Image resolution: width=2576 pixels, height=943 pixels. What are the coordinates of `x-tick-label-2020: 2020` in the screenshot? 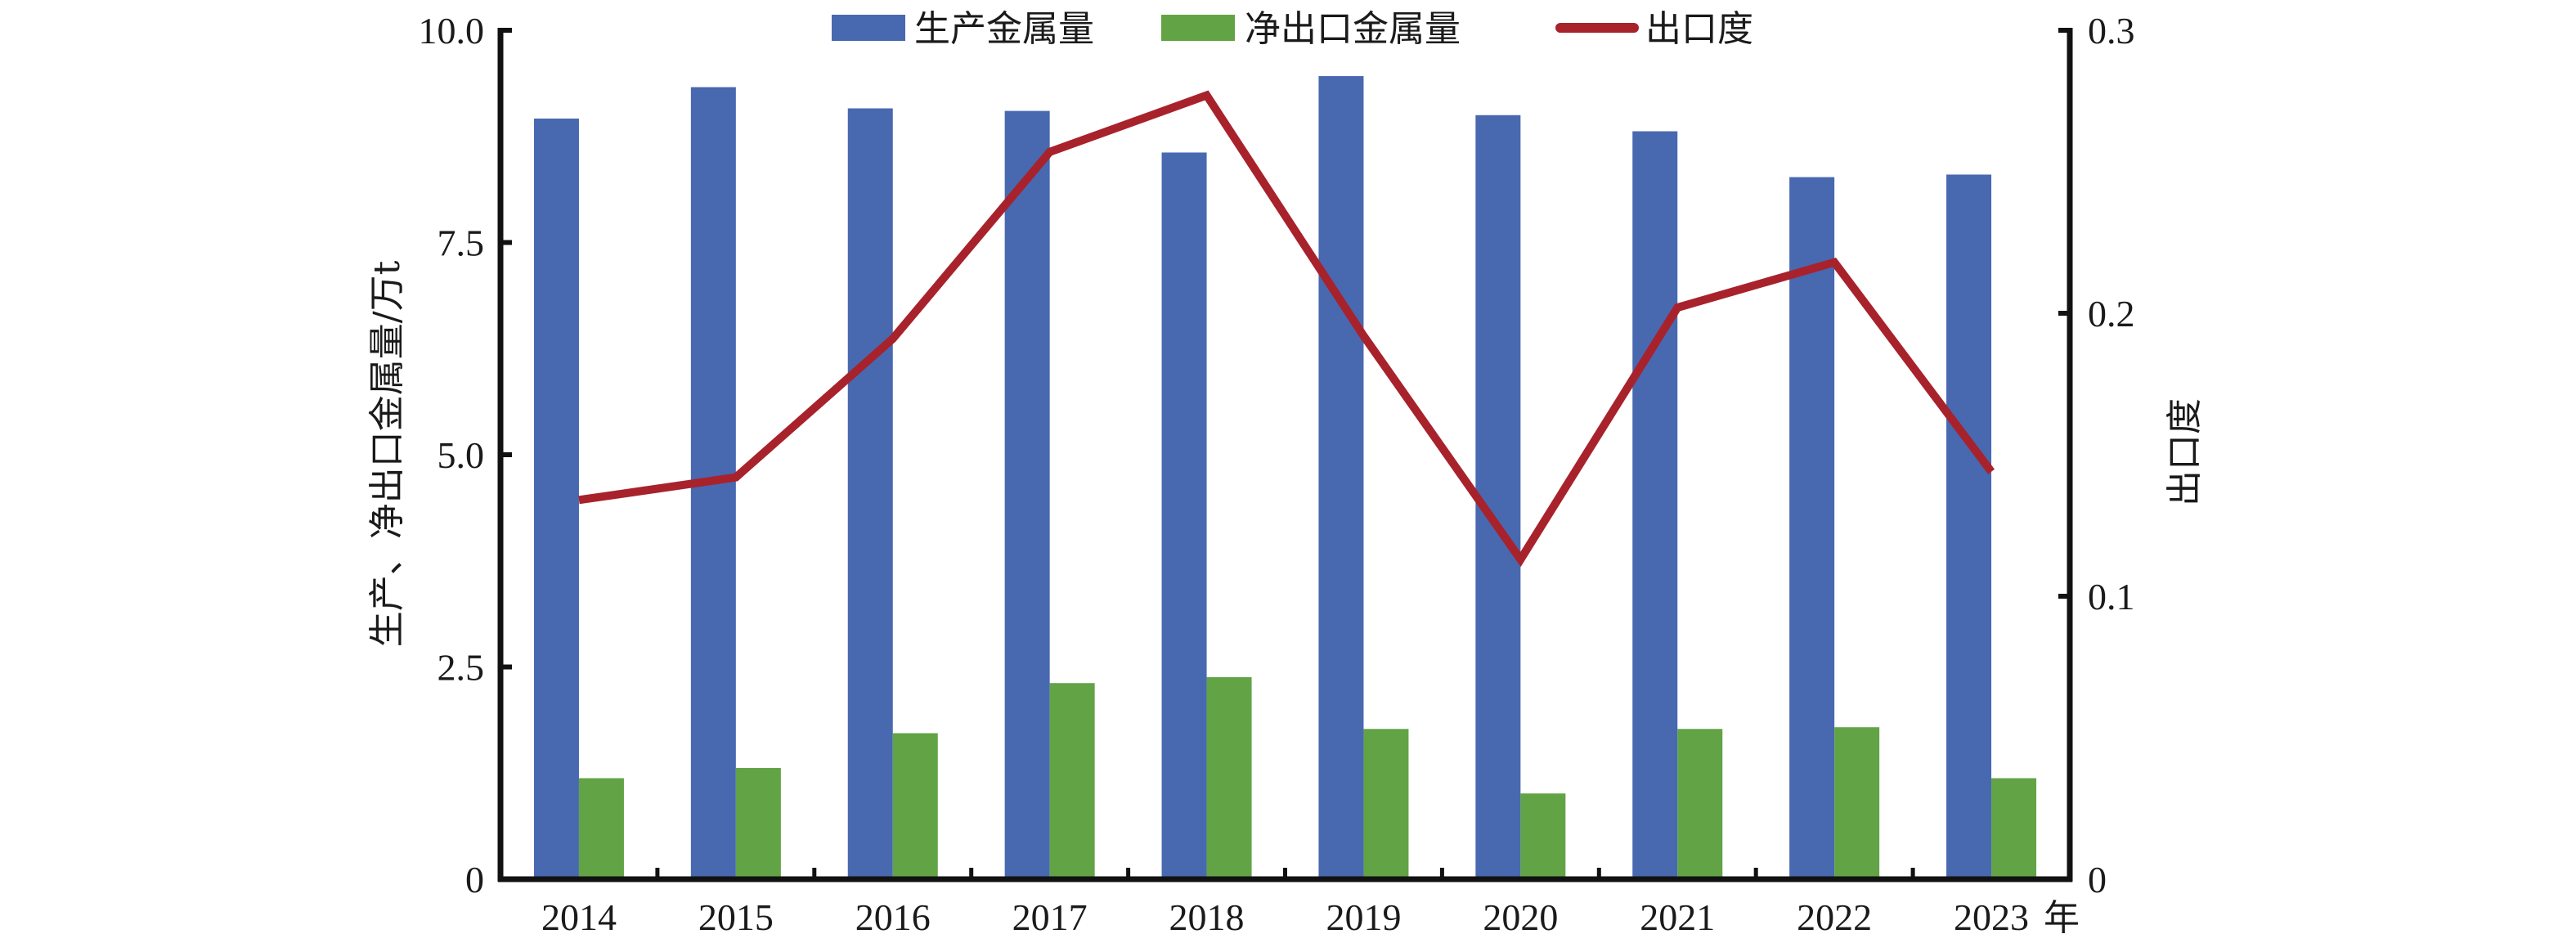 It's located at (1520, 917).